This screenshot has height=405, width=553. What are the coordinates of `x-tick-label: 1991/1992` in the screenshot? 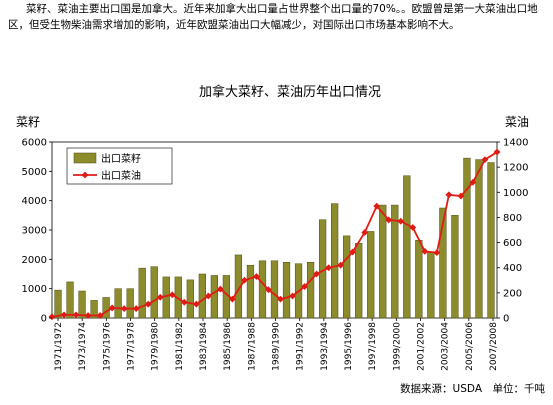 It's located at (301, 346).